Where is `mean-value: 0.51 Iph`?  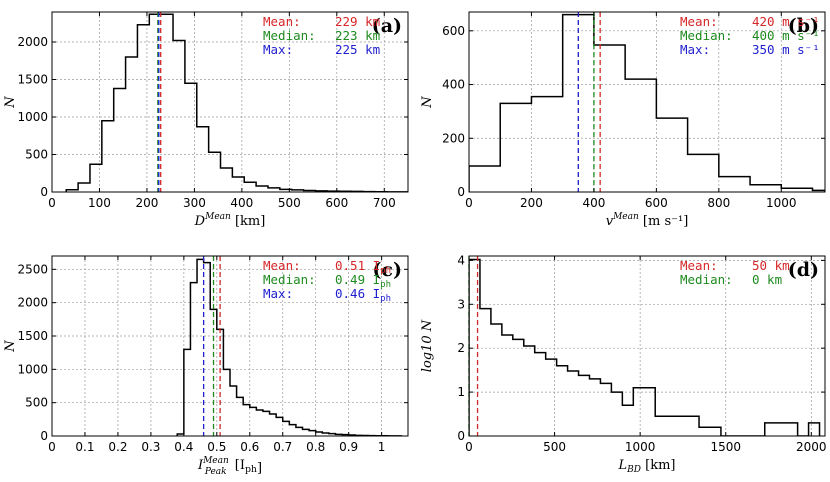
mean-value: 0.51 Iph is located at coordinates (363, 267).